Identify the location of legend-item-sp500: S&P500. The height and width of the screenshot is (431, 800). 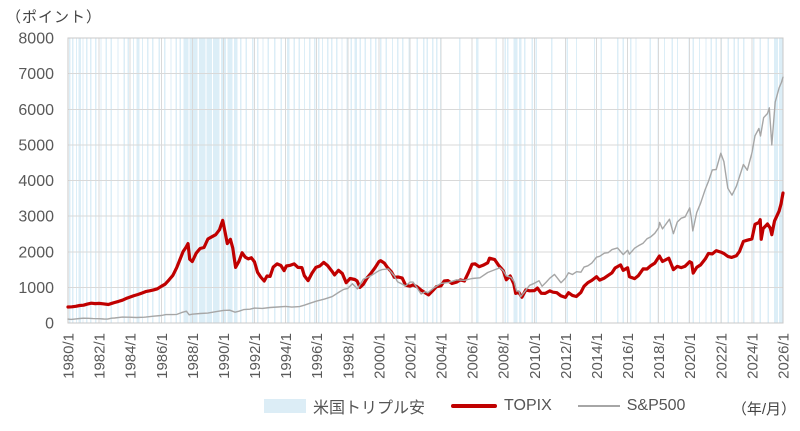
(631, 406).